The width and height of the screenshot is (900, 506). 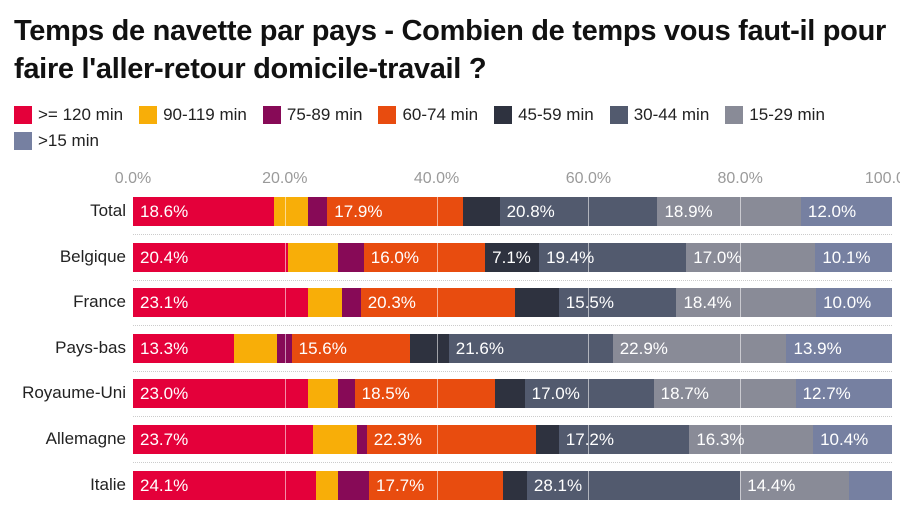 I want to click on data-label: 23.1%, so click(x=164, y=303).